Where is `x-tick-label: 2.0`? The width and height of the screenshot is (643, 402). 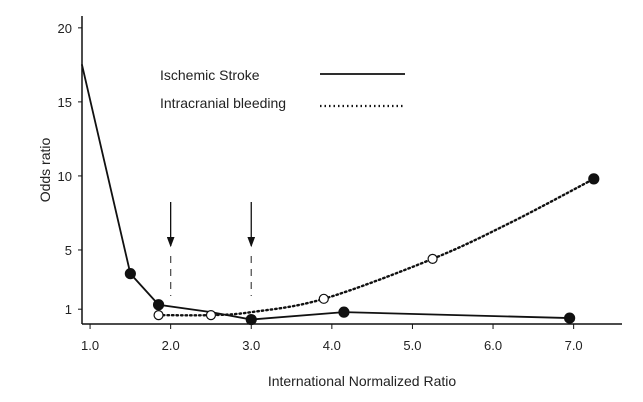
x-tick-label: 2.0 is located at coordinates (171, 345).